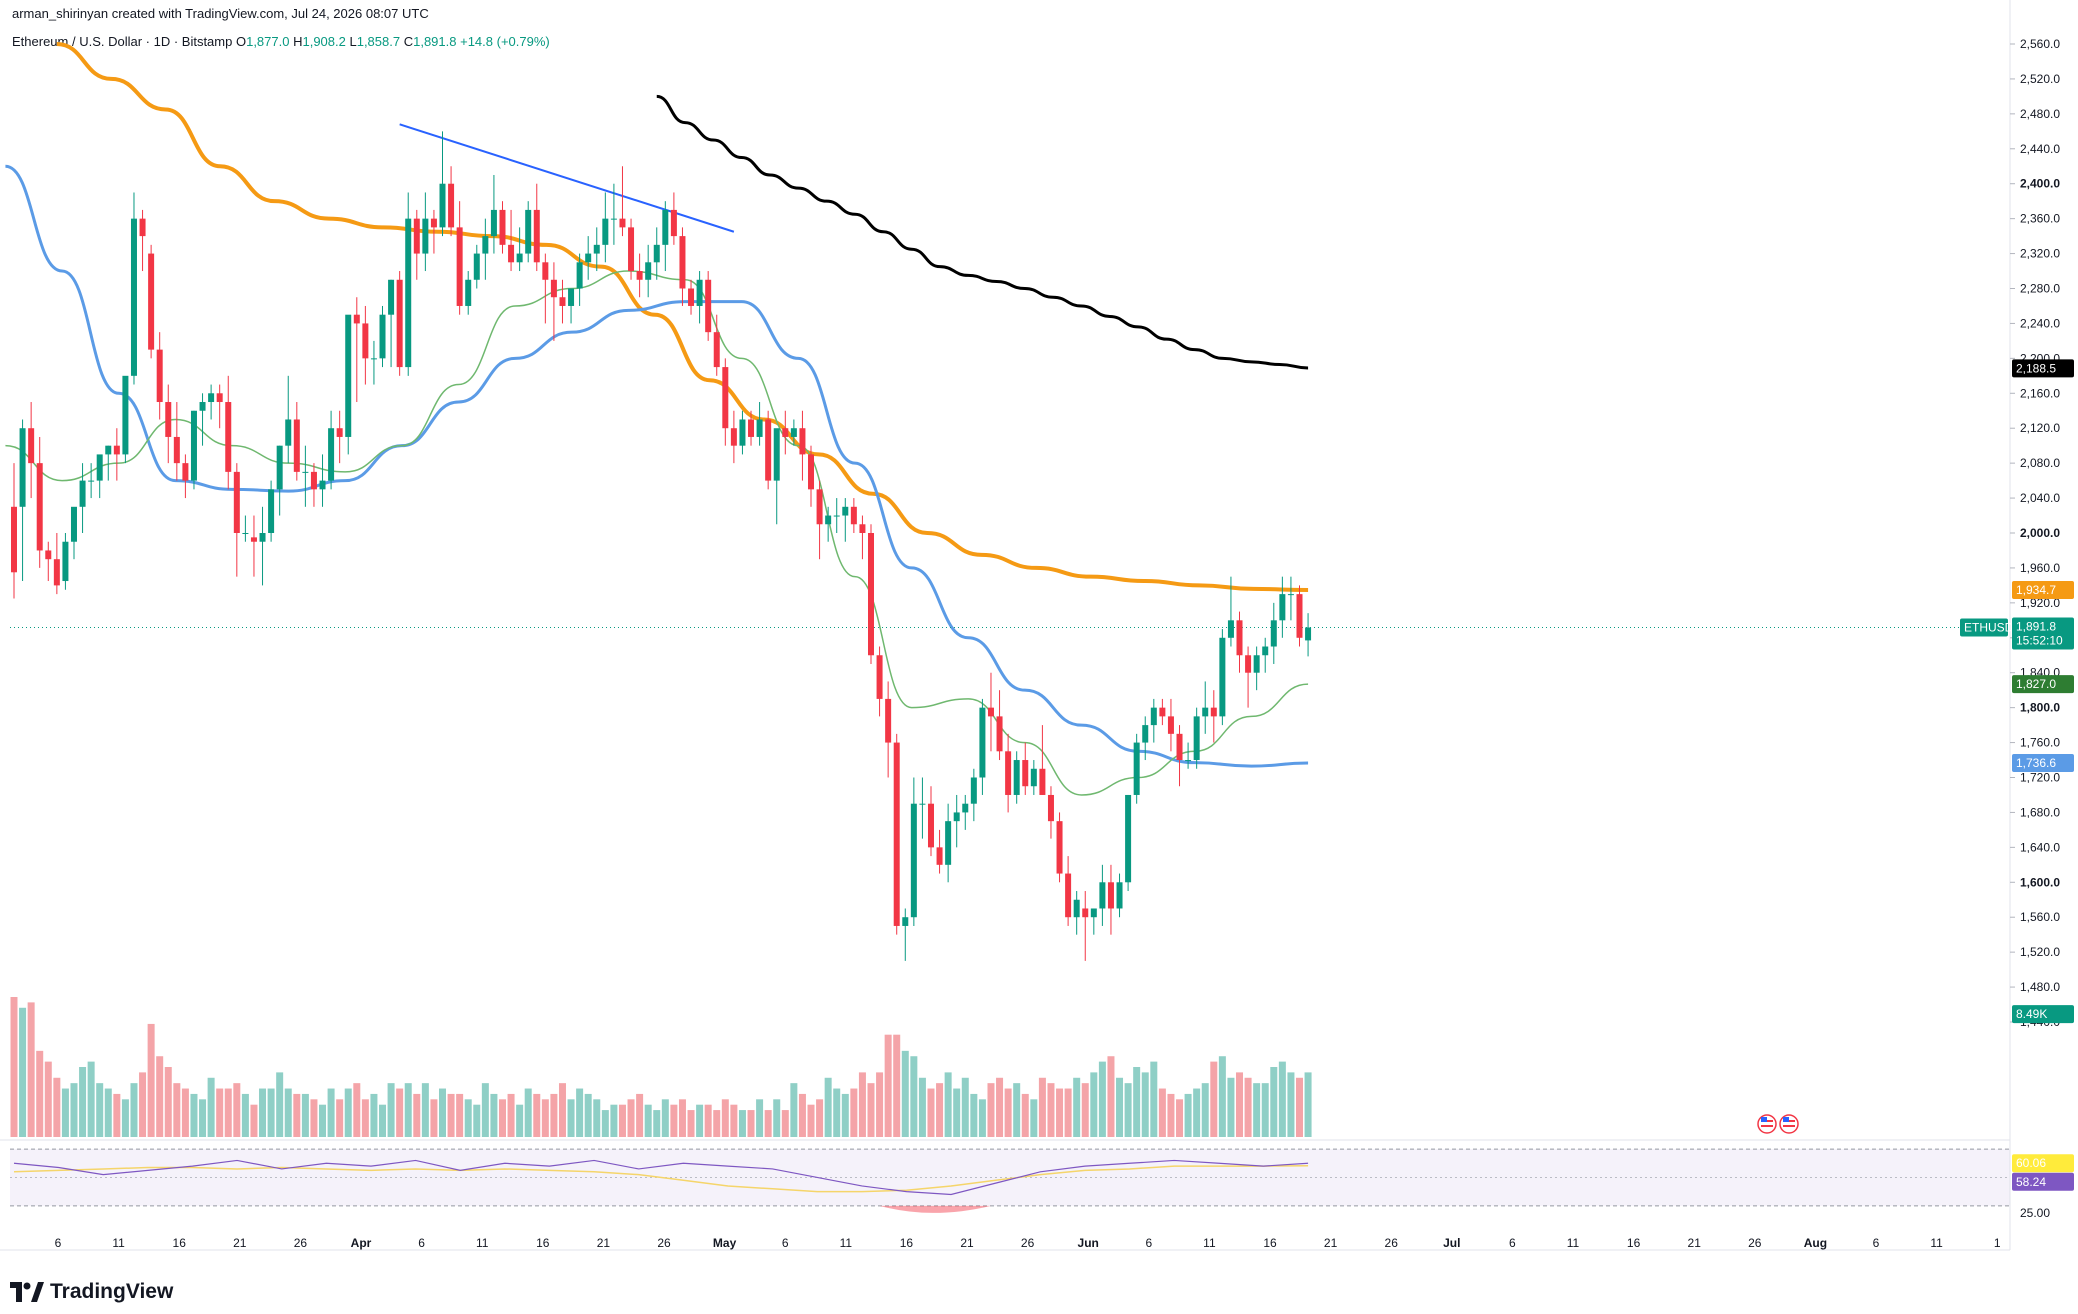 The image size is (2078, 1314). What do you see at coordinates (2040, 987) in the screenshot?
I see `price-tick-label: 1,480.0` at bounding box center [2040, 987].